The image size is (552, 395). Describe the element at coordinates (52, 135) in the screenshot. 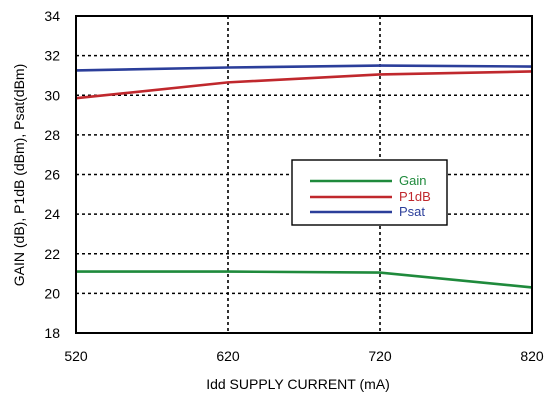

I see `y-tick-label: 28` at that location.